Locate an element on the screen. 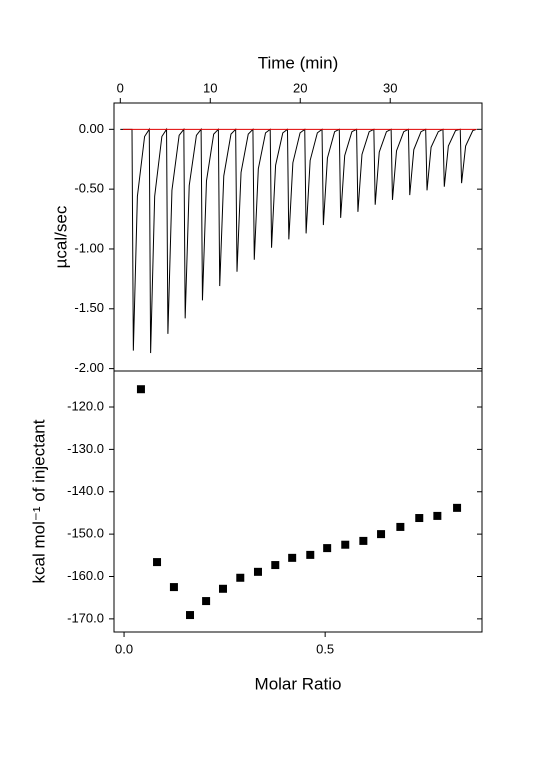 This screenshot has height=777, width=550. x-tick-label: 0 is located at coordinates (120, 87).